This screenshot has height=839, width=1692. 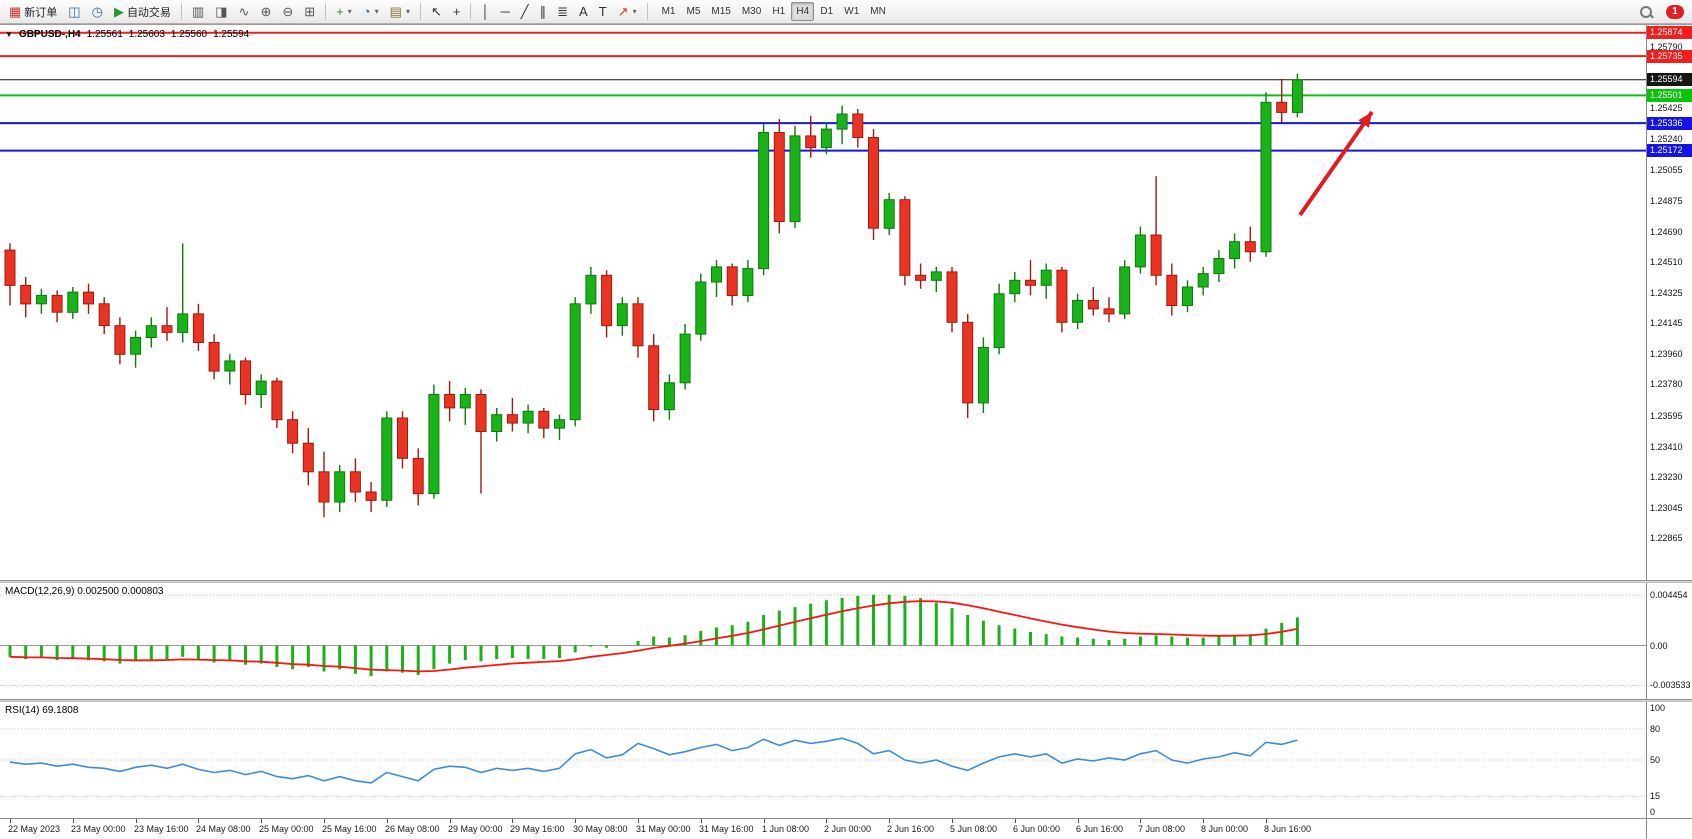 I want to click on rsi-axis-label: 80, so click(x=1655, y=729).